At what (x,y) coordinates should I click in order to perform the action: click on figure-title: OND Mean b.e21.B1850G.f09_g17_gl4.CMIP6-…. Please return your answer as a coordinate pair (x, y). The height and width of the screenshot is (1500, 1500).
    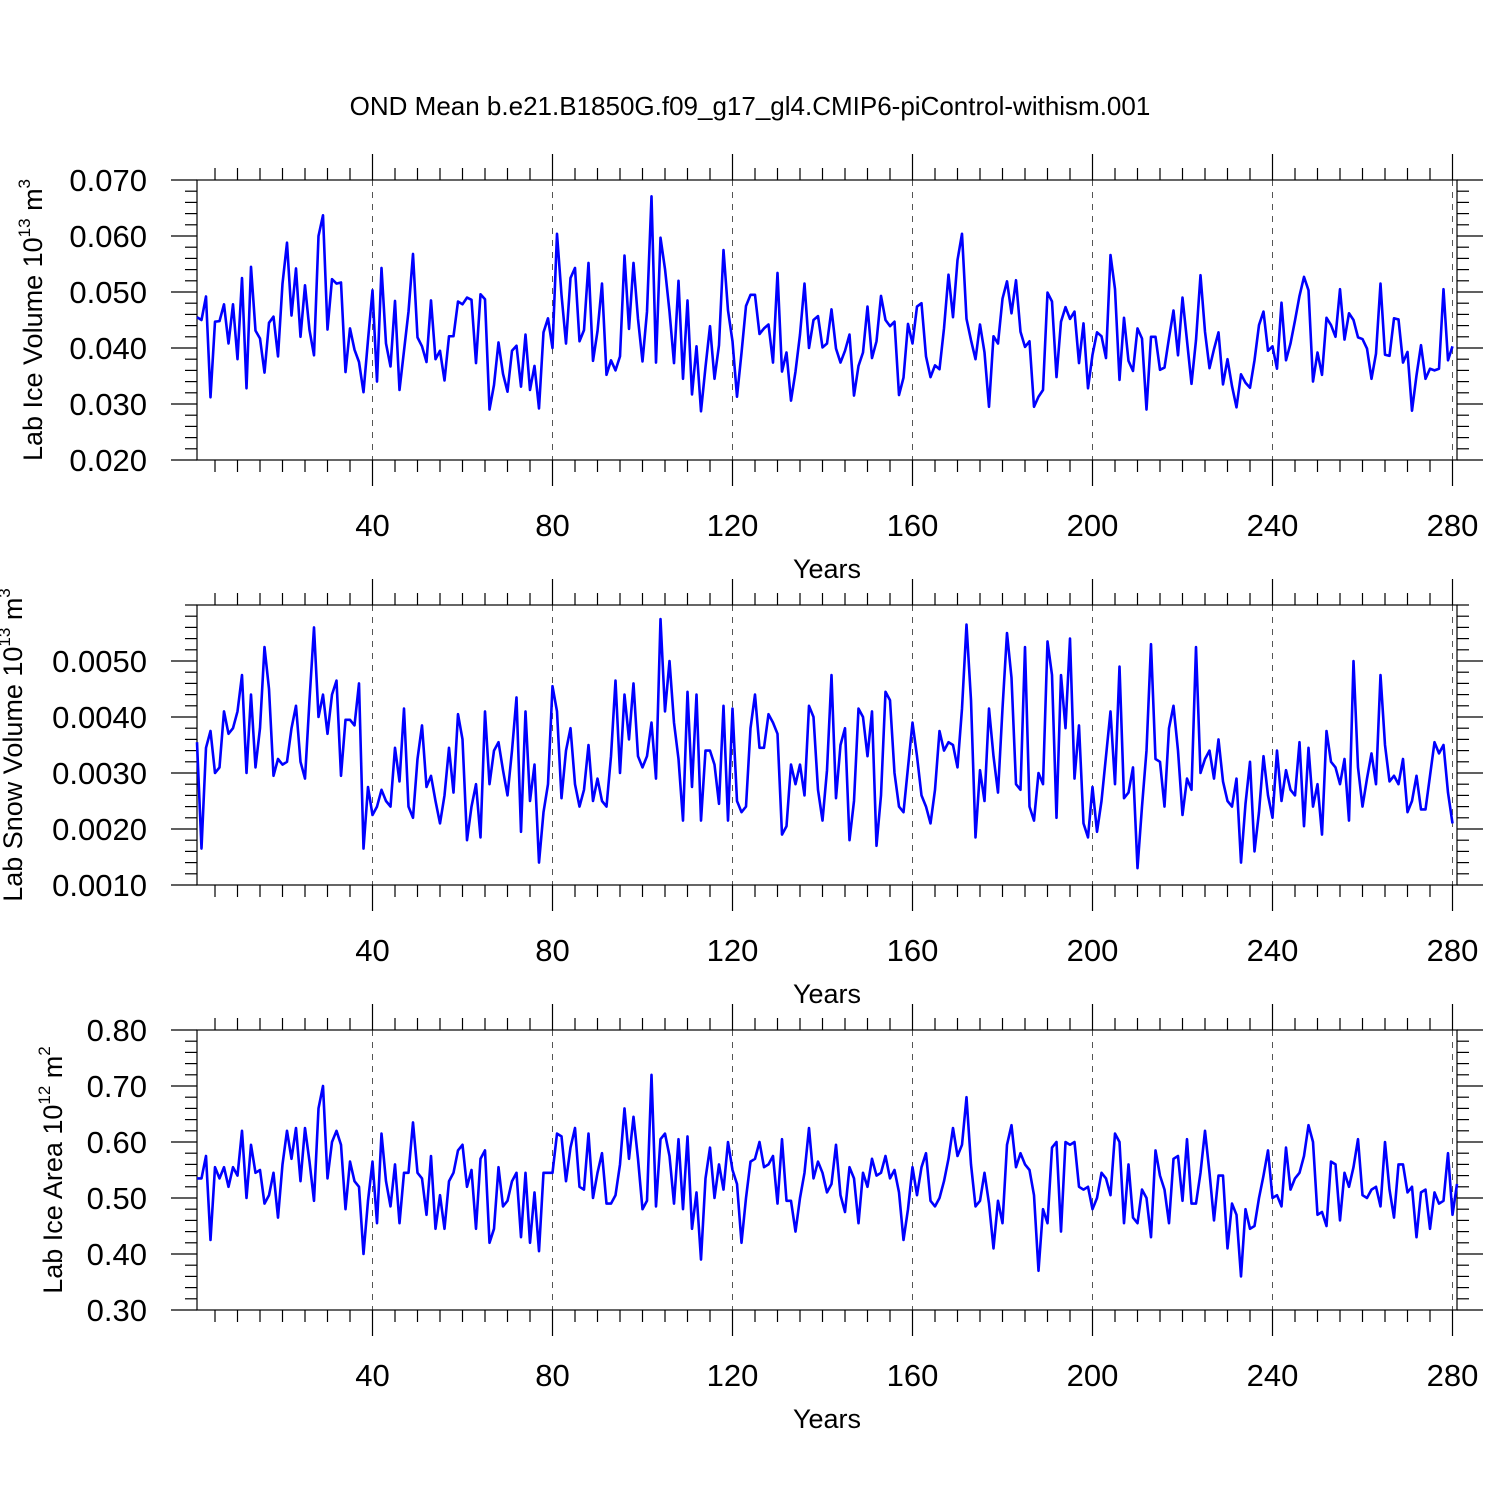
    Looking at the image, I should click on (750, 106).